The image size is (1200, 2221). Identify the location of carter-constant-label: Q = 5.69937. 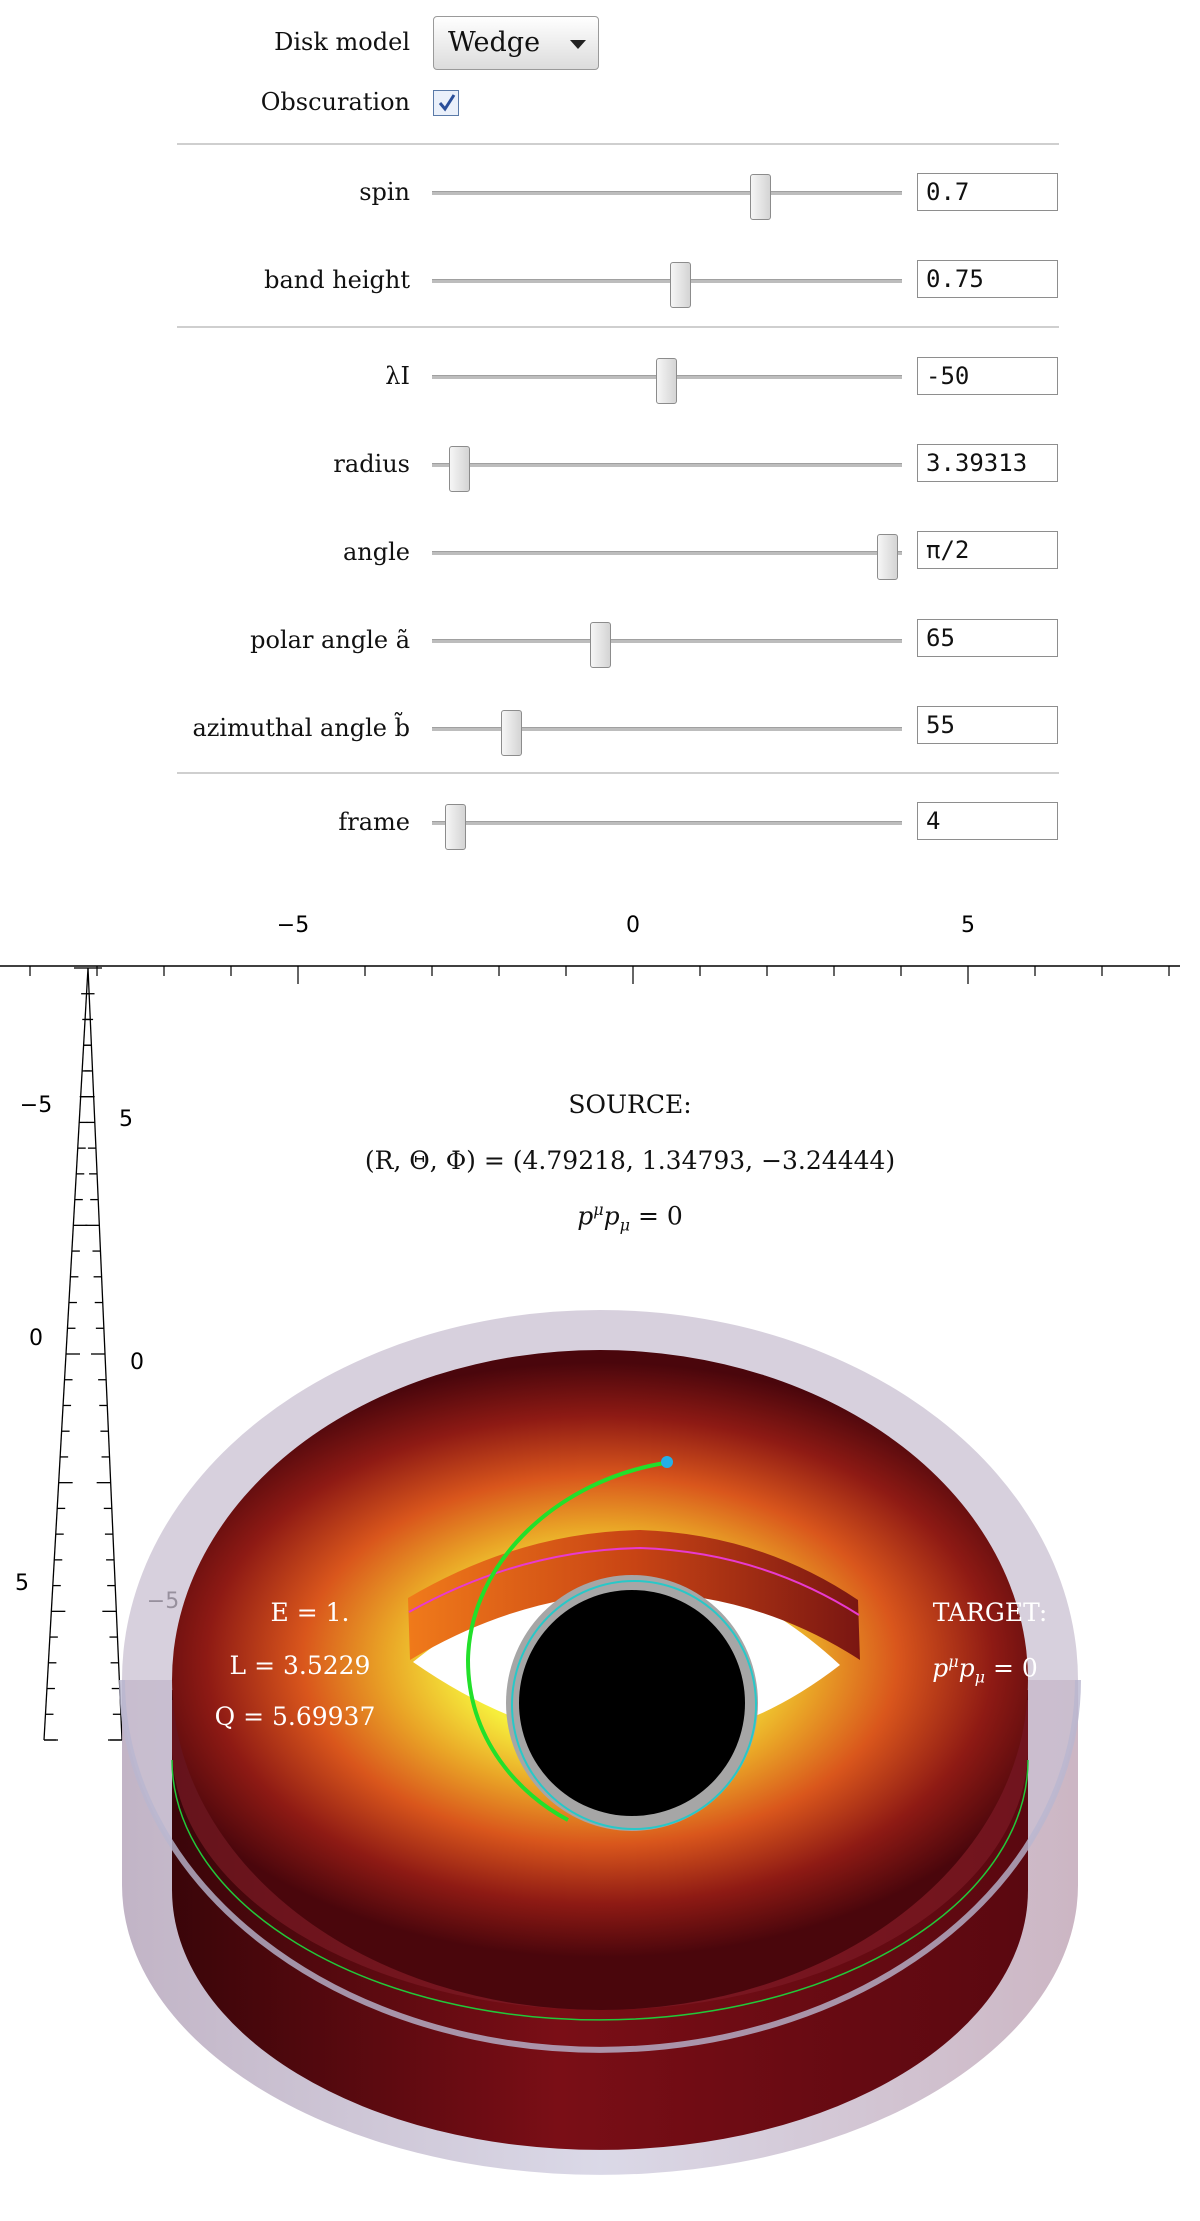
(295, 1716).